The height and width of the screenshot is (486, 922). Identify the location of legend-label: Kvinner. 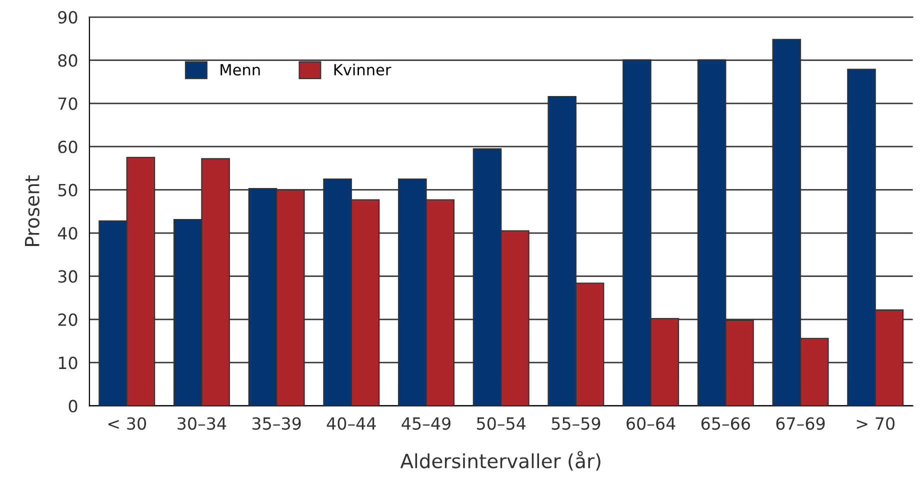
(363, 70).